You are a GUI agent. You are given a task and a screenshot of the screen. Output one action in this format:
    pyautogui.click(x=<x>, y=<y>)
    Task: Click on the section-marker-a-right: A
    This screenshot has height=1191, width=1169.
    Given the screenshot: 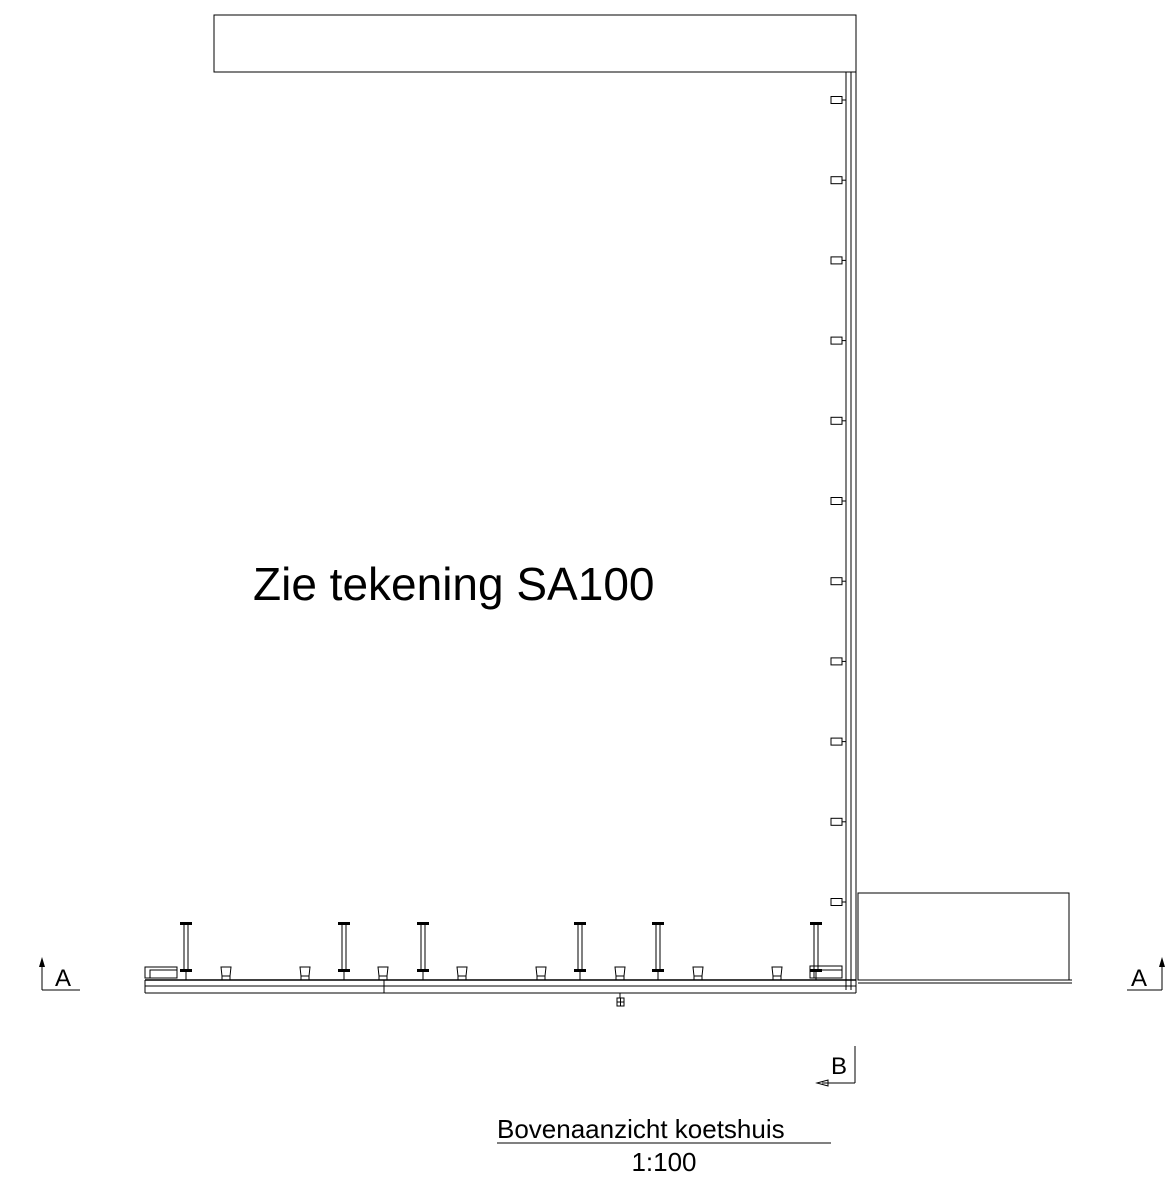 What is the action you would take?
    pyautogui.click(x=1146, y=974)
    